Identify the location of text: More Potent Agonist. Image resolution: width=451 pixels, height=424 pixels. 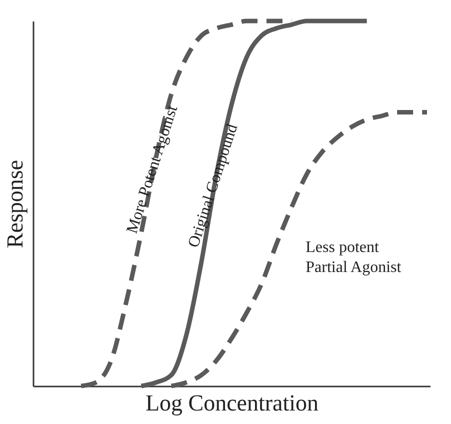
(153, 169).